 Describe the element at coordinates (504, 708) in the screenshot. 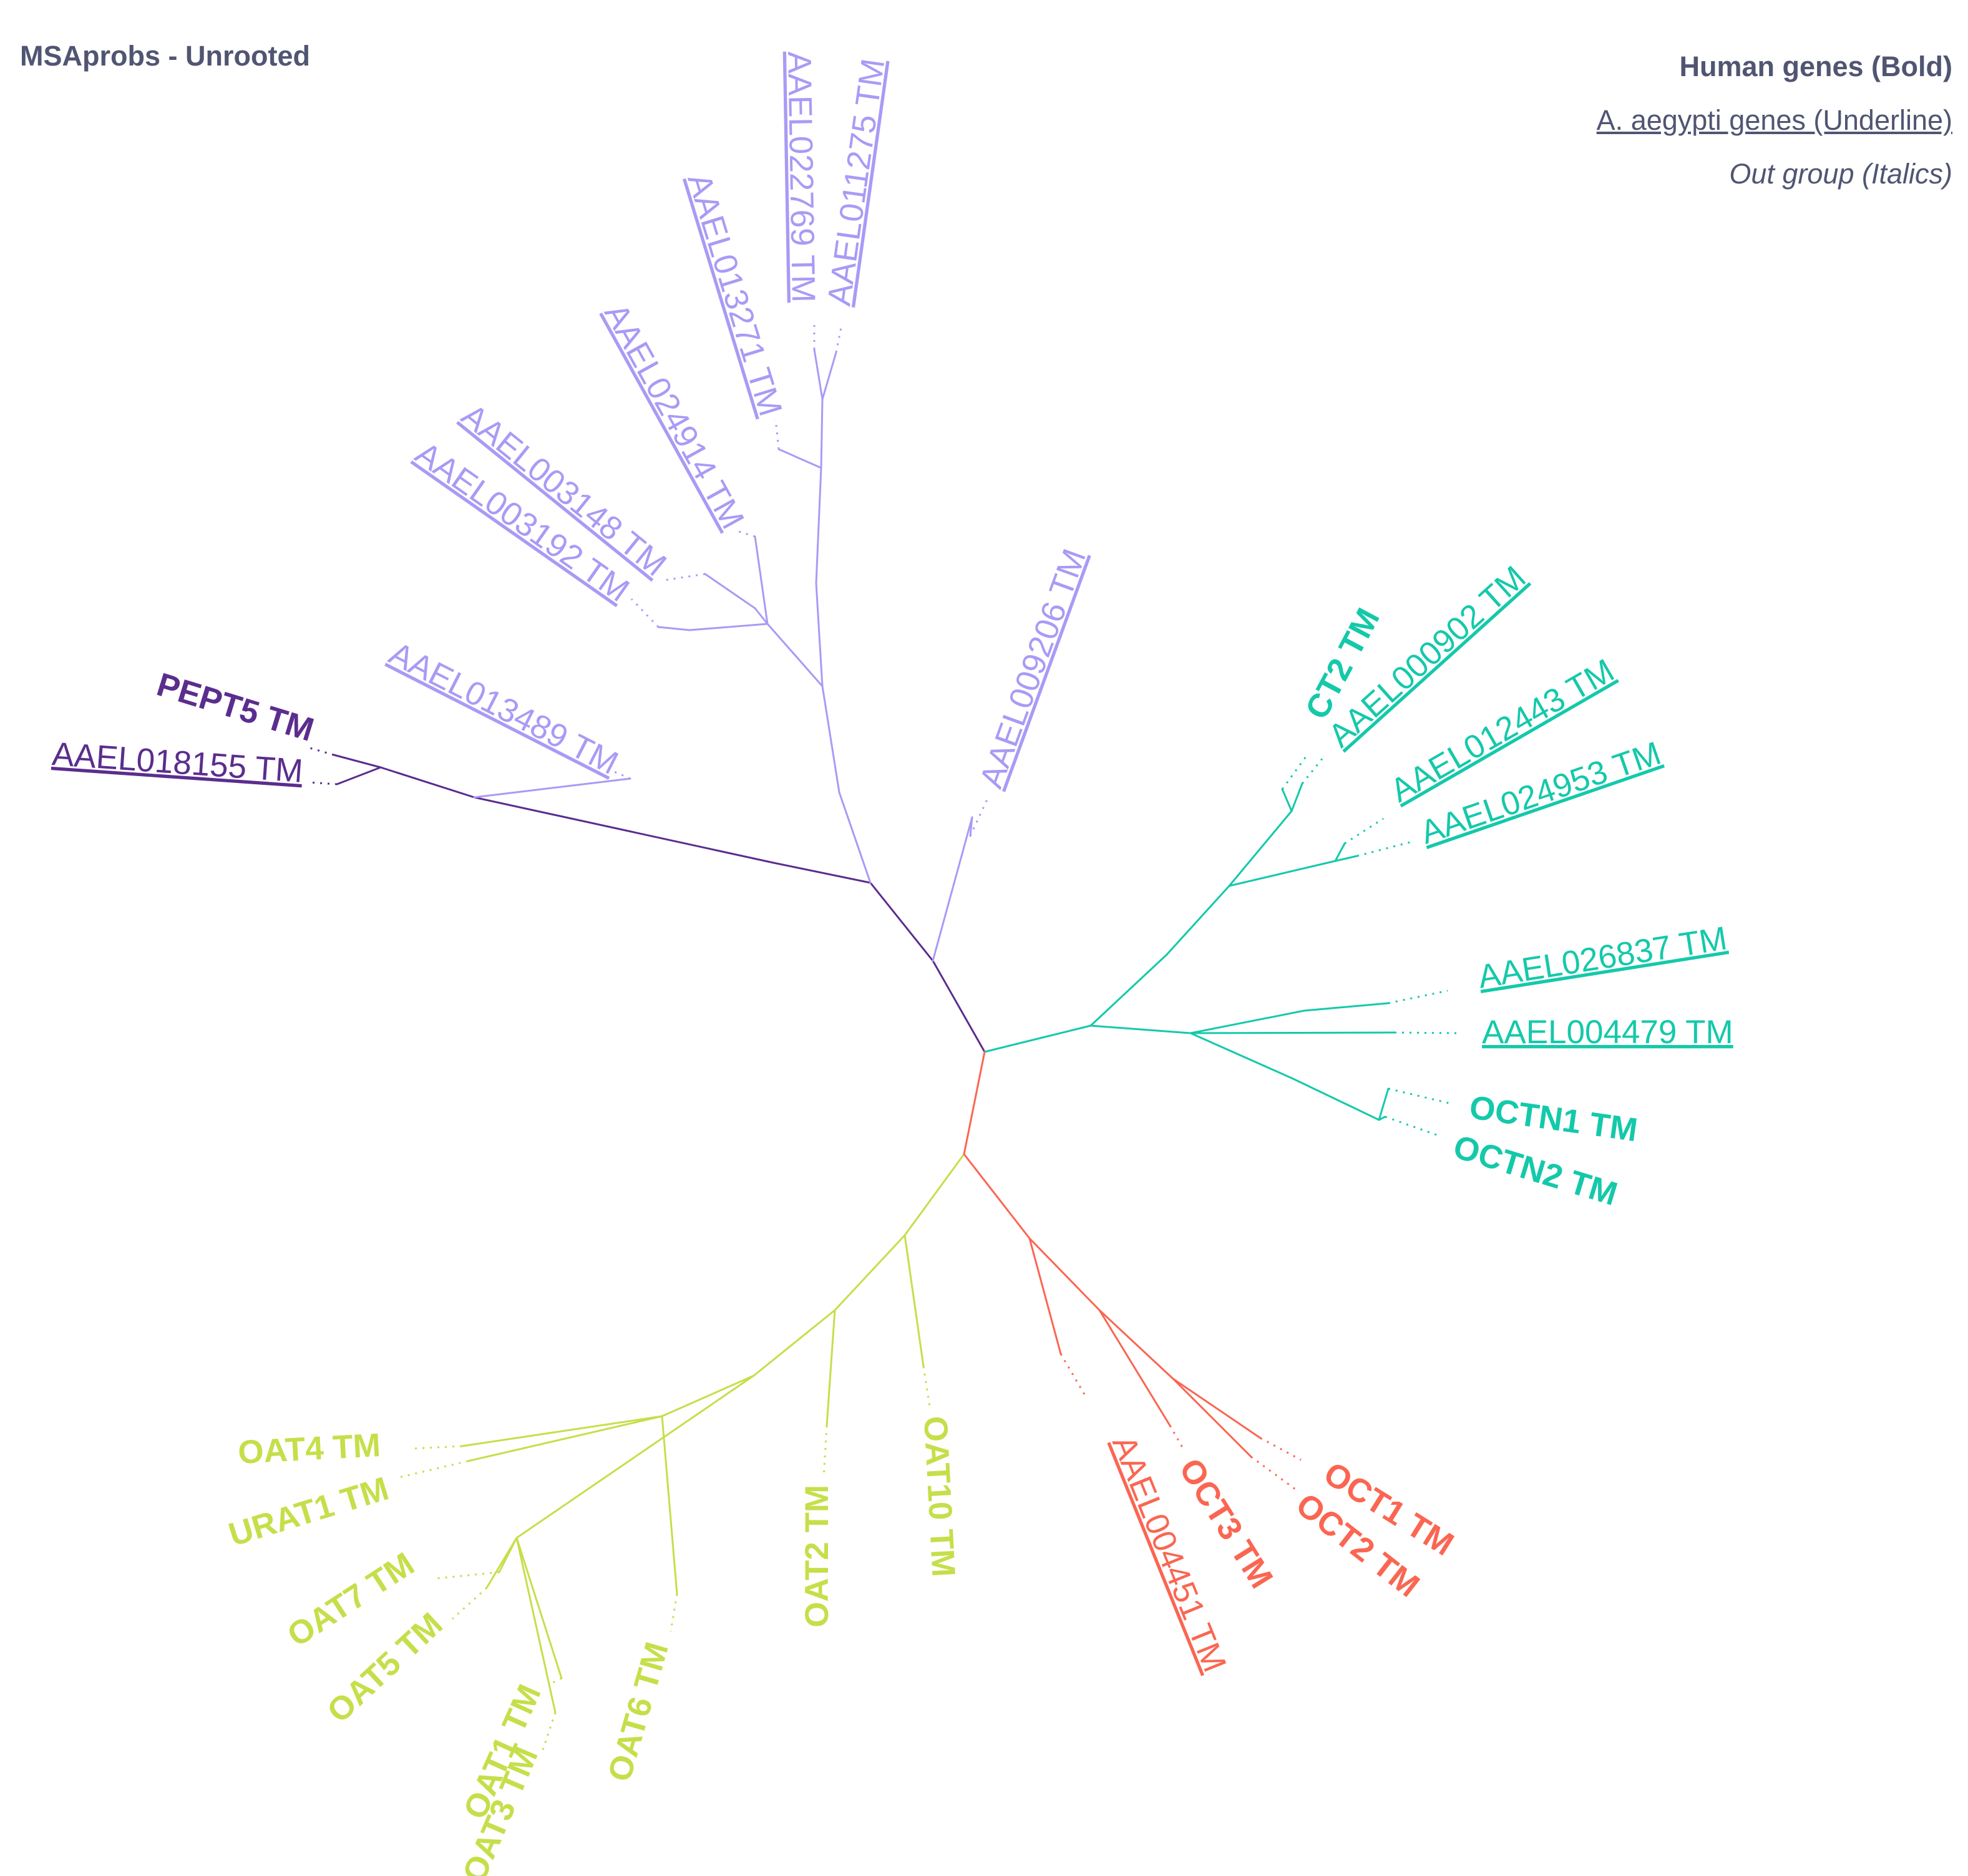

I see `tip-label-aael013489: AAEL013489 TM` at that location.